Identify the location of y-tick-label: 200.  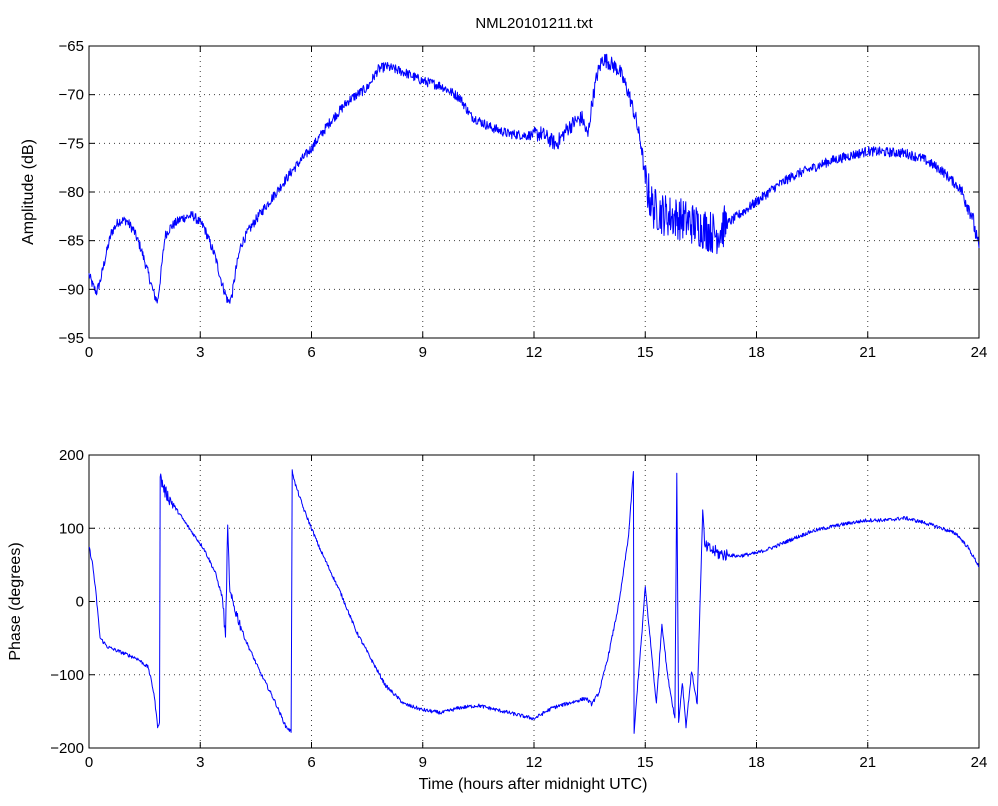
(71, 455).